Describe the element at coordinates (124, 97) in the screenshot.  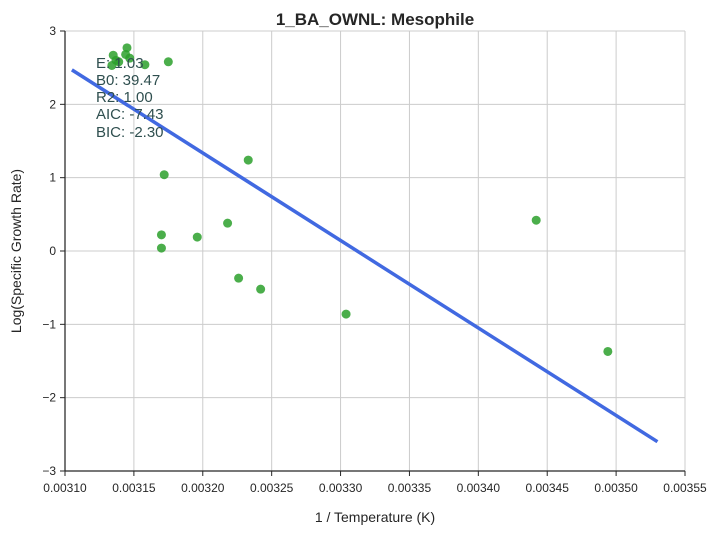
I see `annotation-r2: R2: 1.00` at that location.